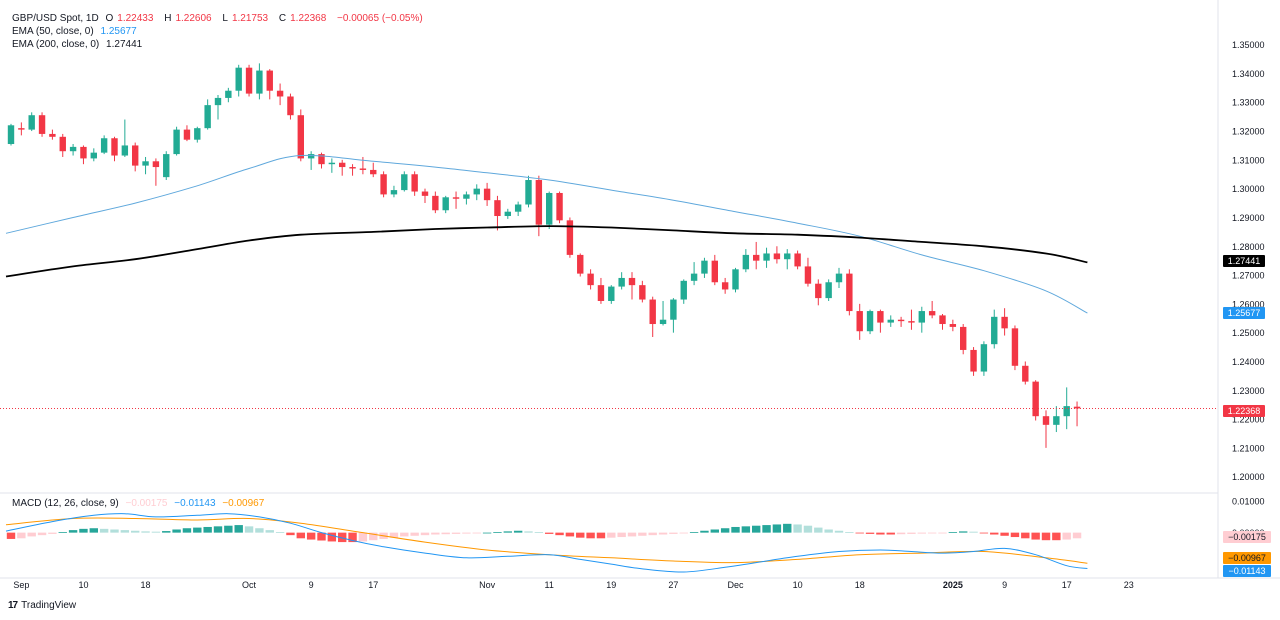 The width and height of the screenshot is (1280, 620). Describe the element at coordinates (13, 605) in the screenshot. I see `tradingview-logo-icon: 17` at that location.